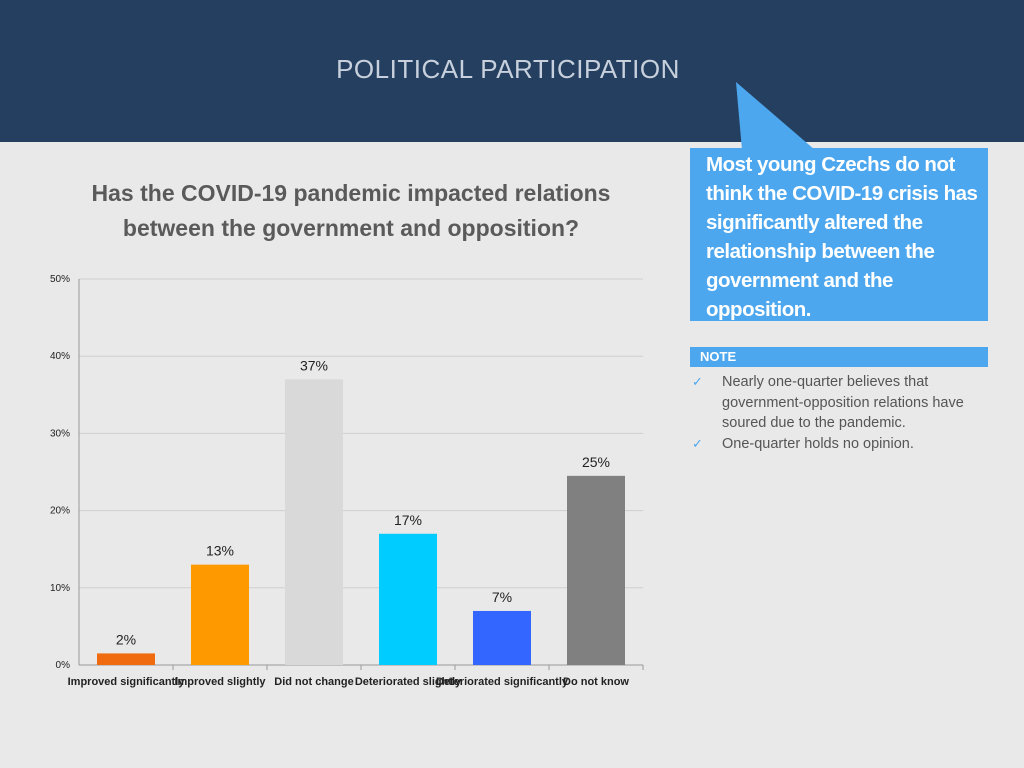  Describe the element at coordinates (502, 597) in the screenshot. I see `data-label: 7%` at that location.